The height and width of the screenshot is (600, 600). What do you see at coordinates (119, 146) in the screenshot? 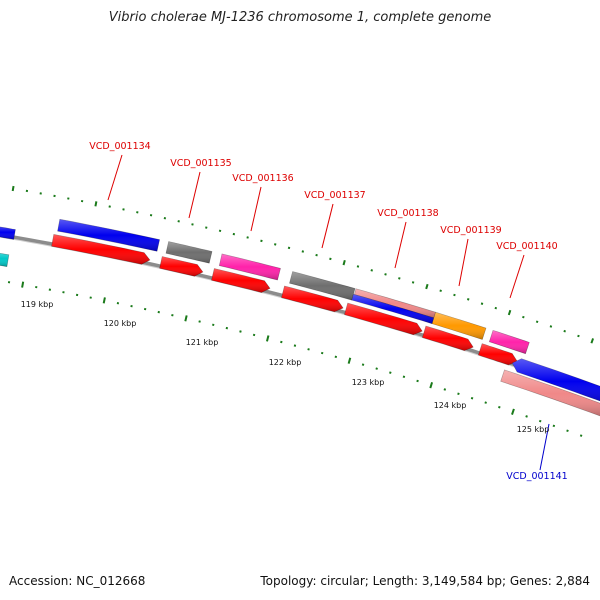
I see `gene-label: VCD_001134` at bounding box center [119, 146].